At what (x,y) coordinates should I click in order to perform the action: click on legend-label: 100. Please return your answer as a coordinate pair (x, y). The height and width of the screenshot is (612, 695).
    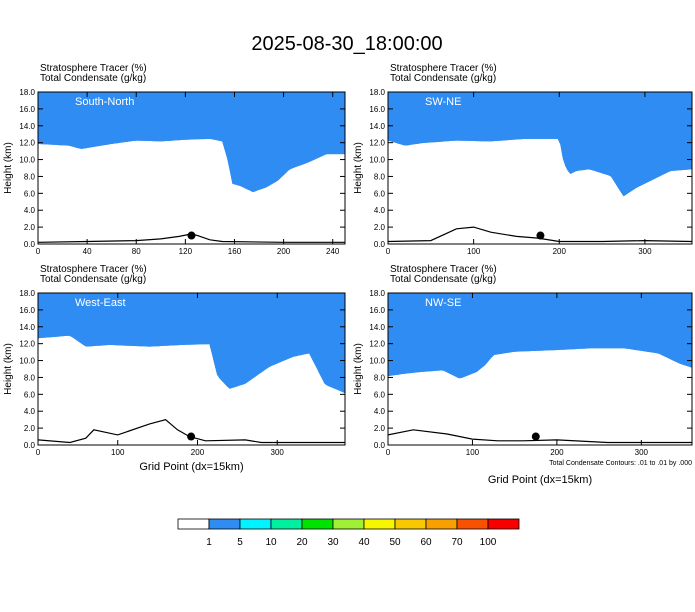
    Looking at the image, I should click on (488, 542).